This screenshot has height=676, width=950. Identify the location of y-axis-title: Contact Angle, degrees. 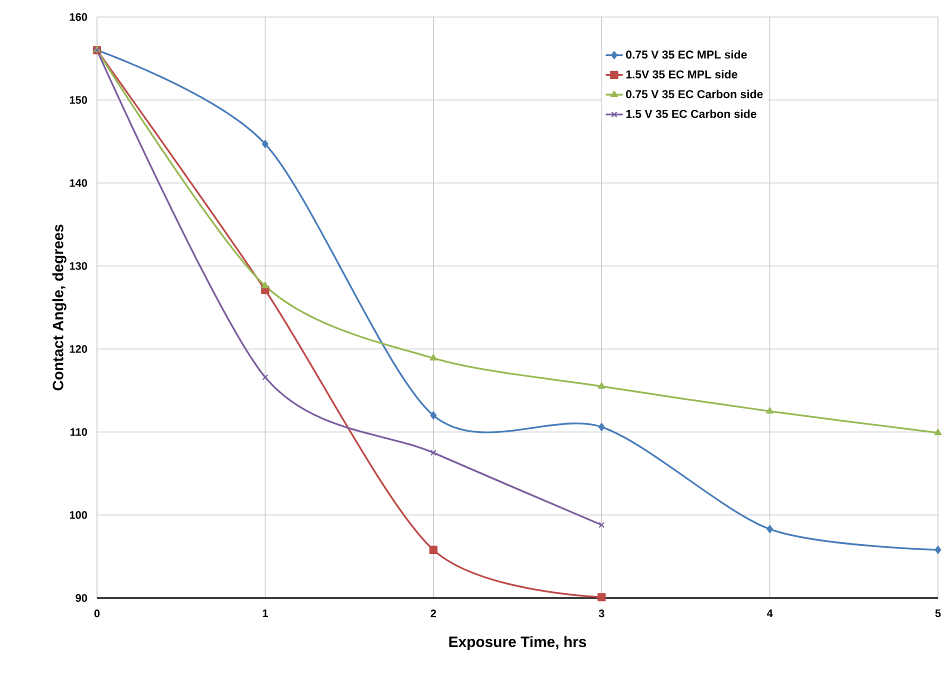
(59, 307).